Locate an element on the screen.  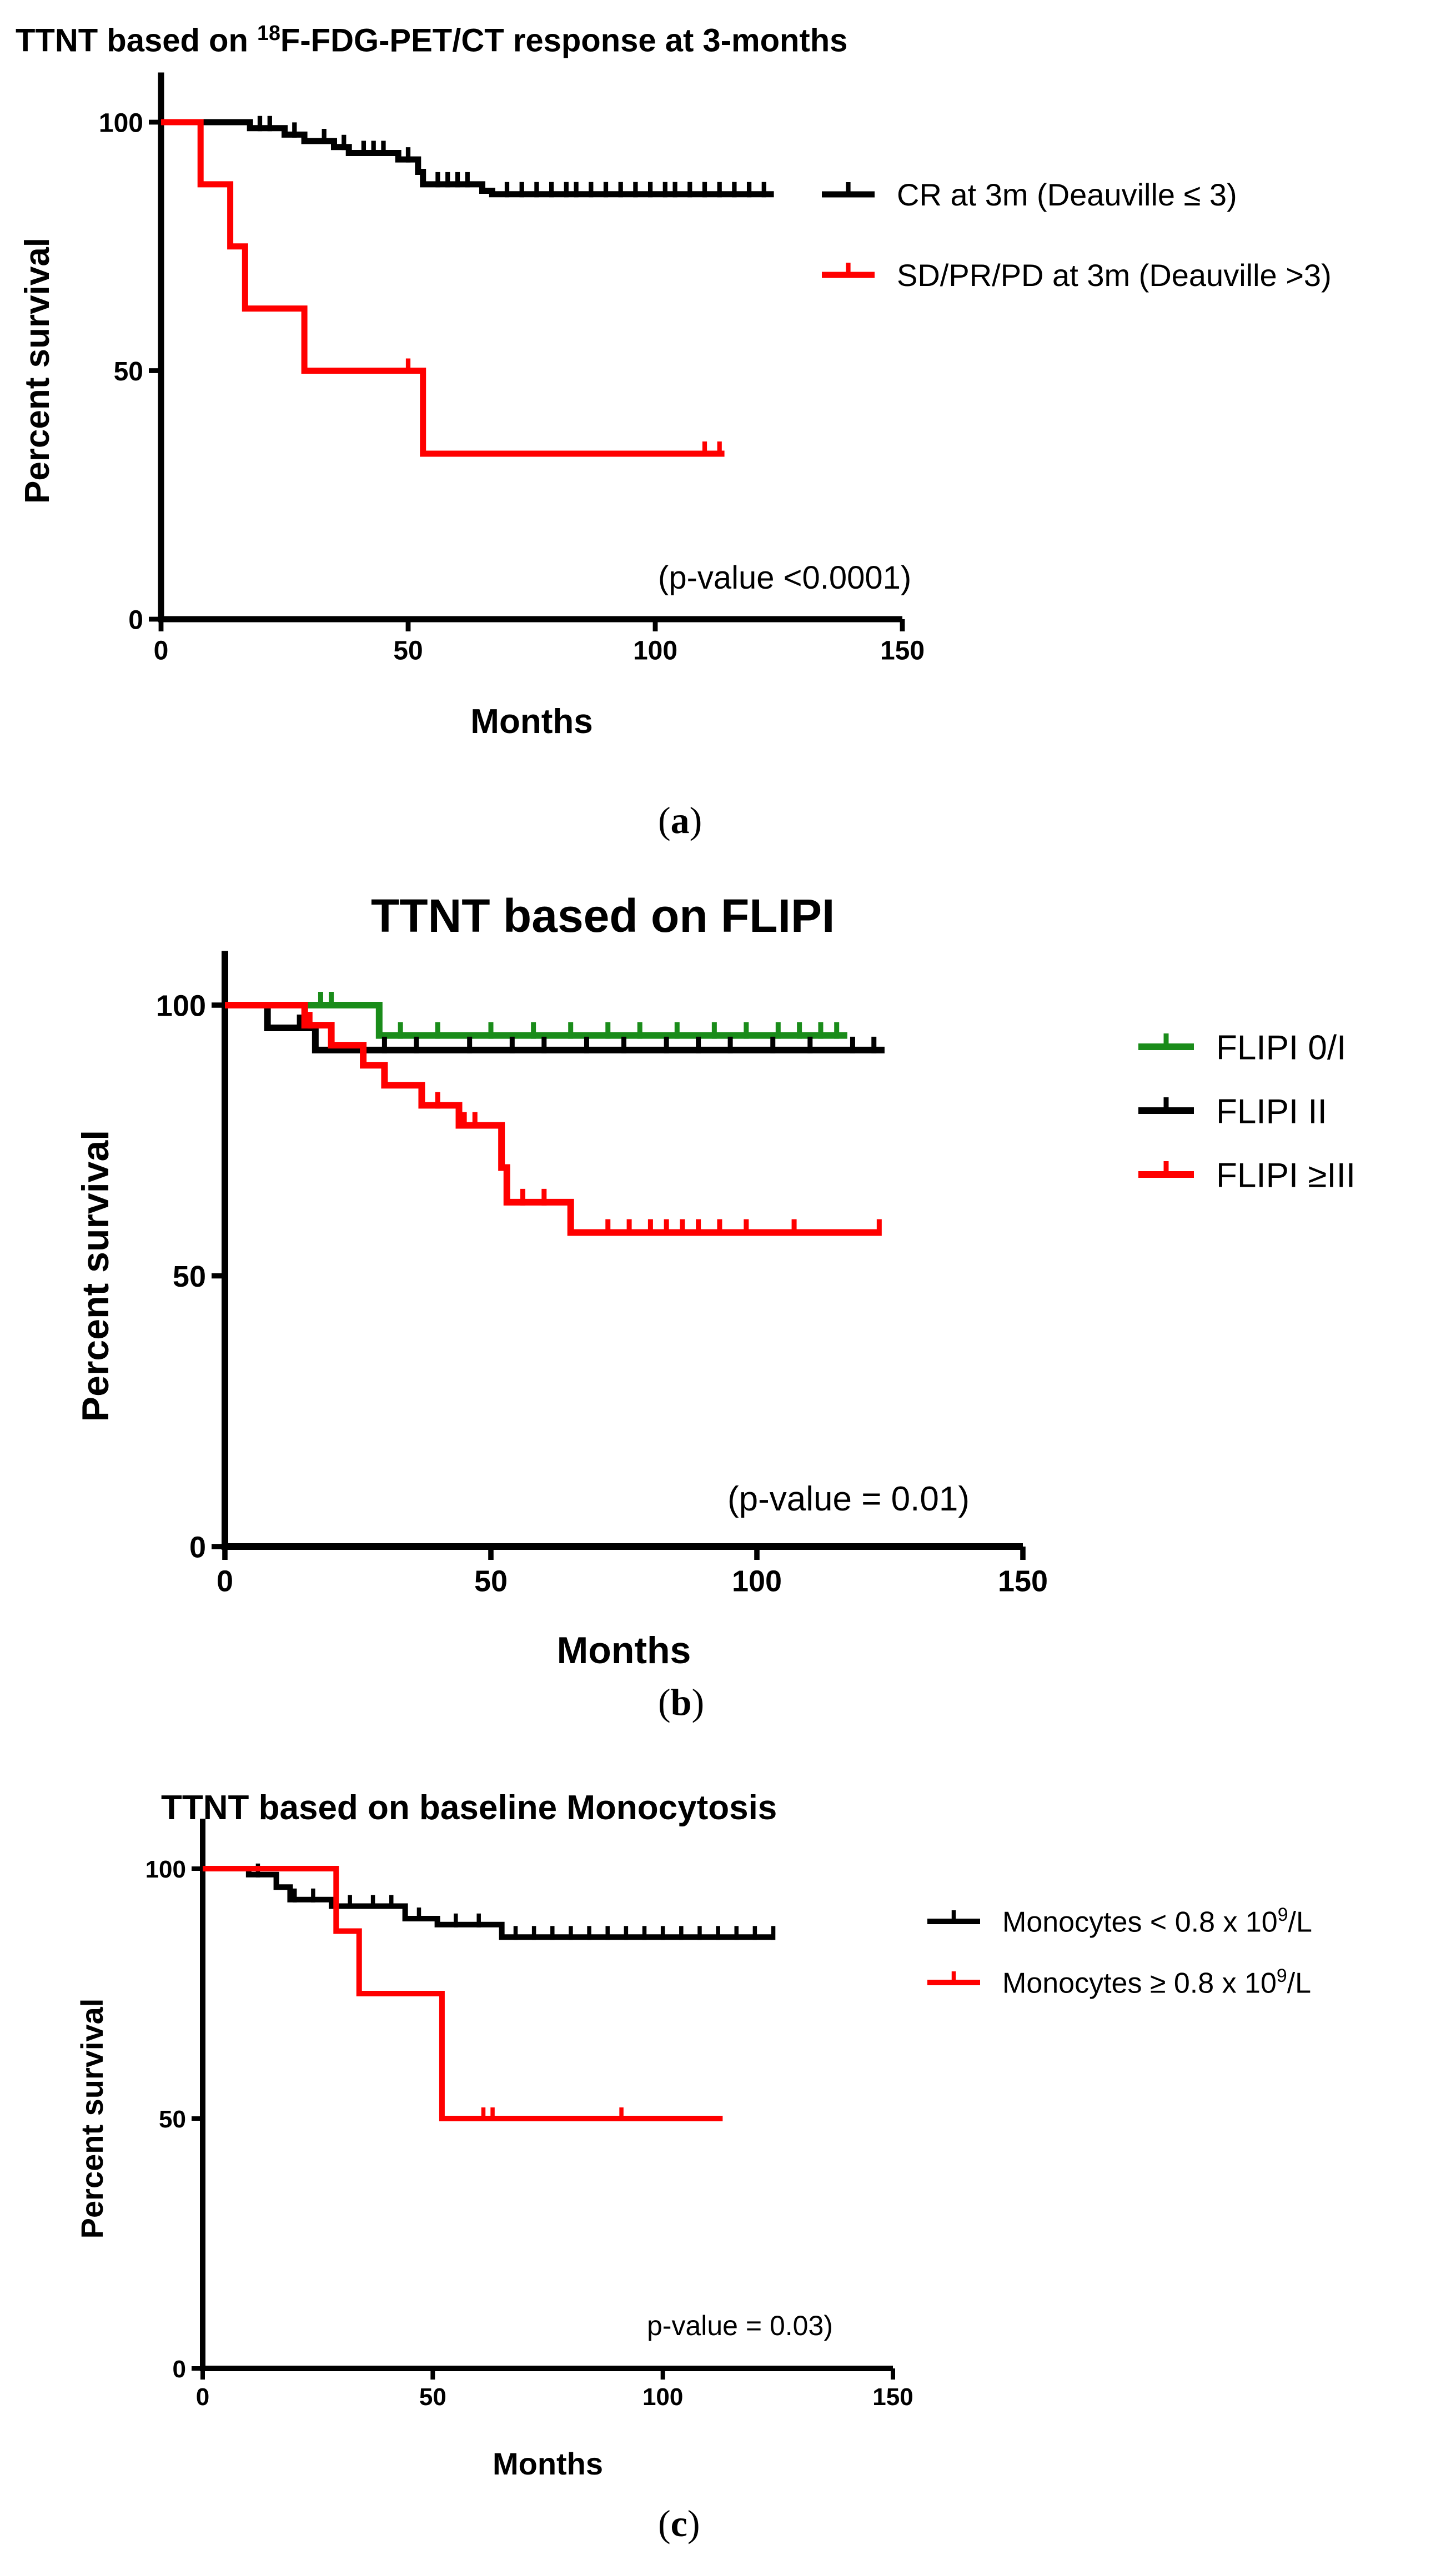
legend-item: FLIPI 0/I is located at coordinates (1242, 1047).